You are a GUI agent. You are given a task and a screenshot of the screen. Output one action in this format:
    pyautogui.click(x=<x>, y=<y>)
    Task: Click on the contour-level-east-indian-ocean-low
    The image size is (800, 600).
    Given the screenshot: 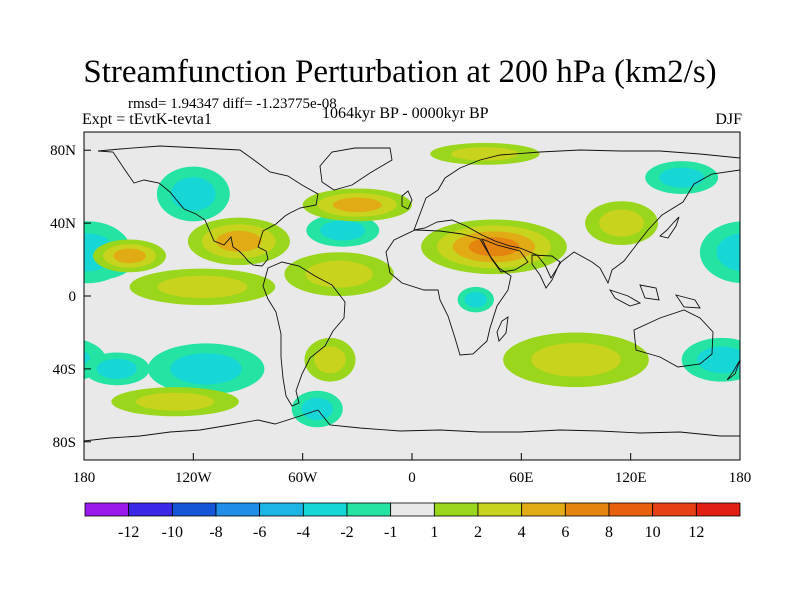 What is the action you would take?
    pyautogui.click(x=718, y=360)
    